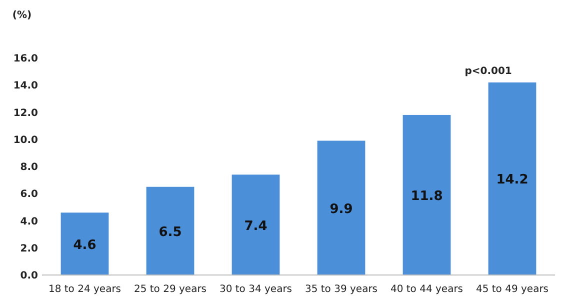 This screenshot has width=567, height=307. Describe the element at coordinates (25, 140) in the screenshot. I see `y-tick-label: 10.0` at that location.